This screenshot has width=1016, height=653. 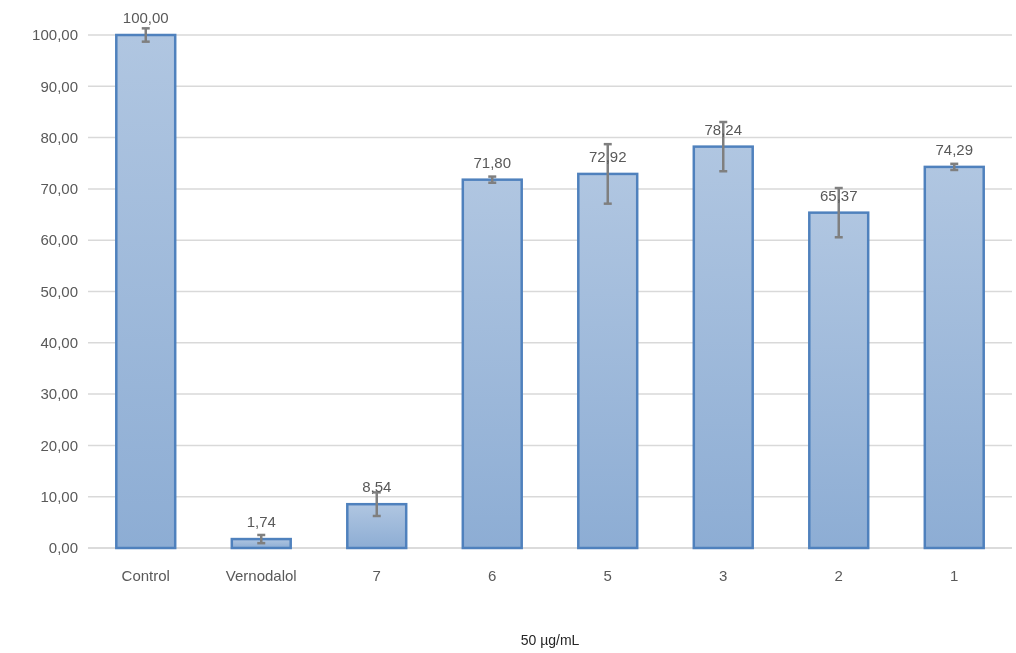 I want to click on y-tick-label: 100,00, so click(x=55, y=35).